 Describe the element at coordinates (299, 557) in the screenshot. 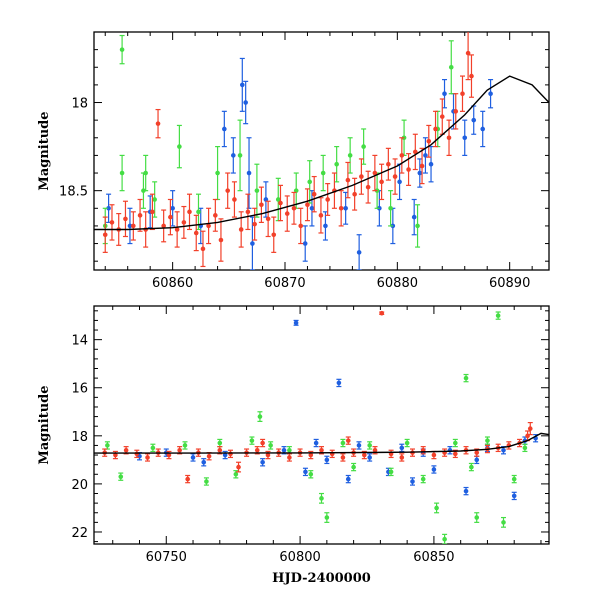

I see `x-tick-label: 60800` at that location.